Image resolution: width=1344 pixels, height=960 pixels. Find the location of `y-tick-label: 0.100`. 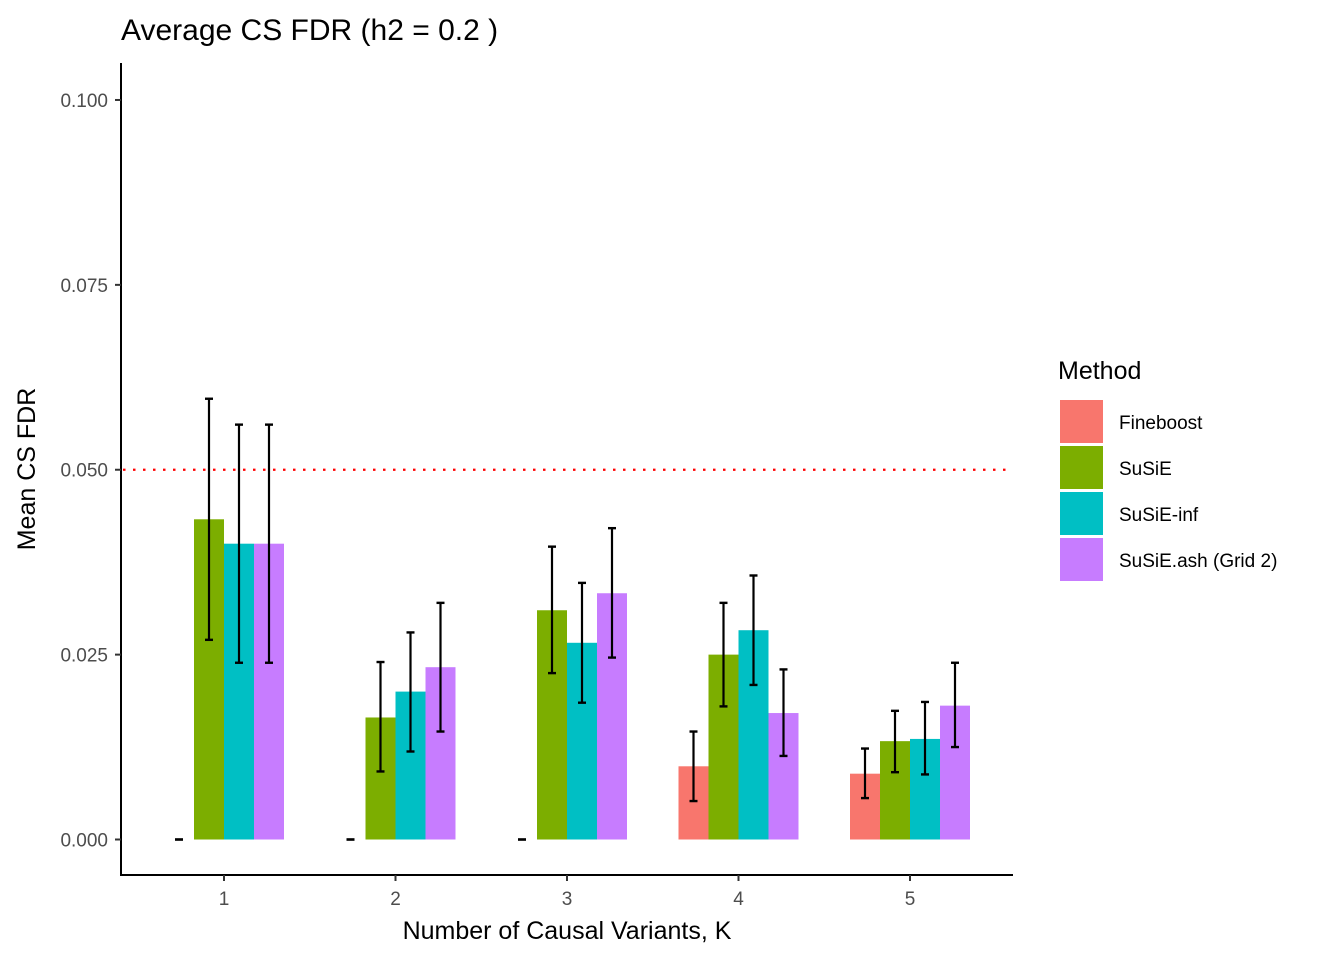

y-tick-label: 0.100 is located at coordinates (84, 101).